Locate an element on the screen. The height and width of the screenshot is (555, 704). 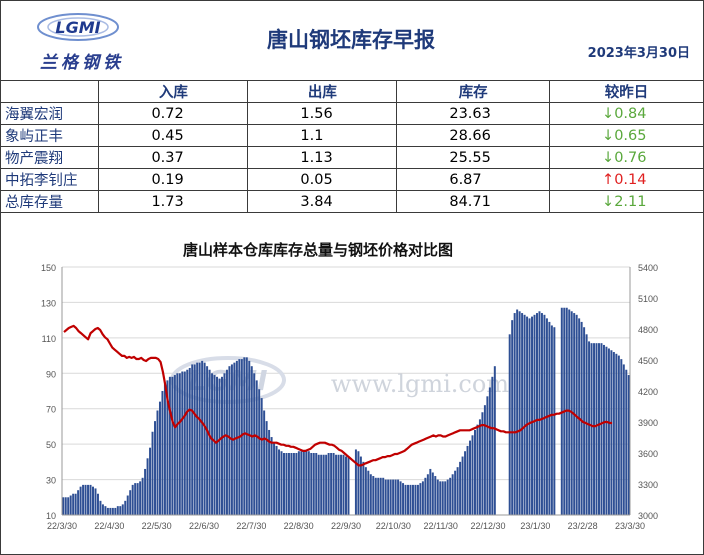
y-right-tick-label: 4500 is located at coordinates (648, 361).